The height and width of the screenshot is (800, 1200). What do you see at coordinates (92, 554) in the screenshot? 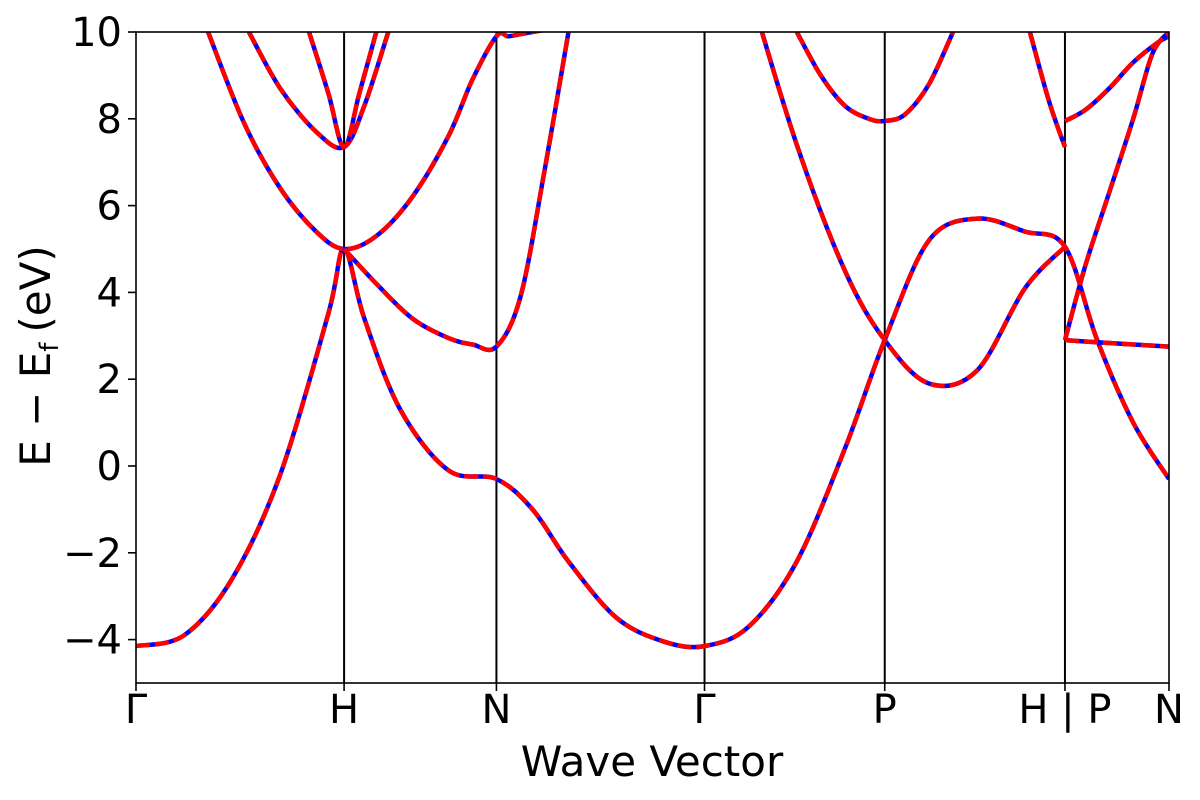
I see `y-tick-label: −2` at bounding box center [92, 554].